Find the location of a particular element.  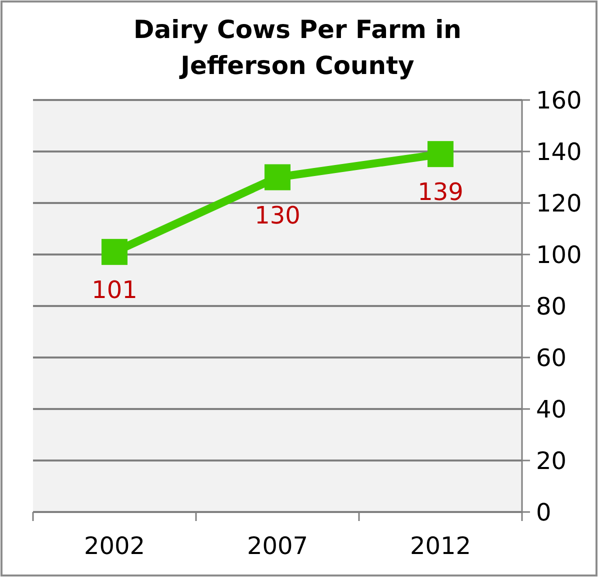

y-tick-label: 60 is located at coordinates (551, 358).